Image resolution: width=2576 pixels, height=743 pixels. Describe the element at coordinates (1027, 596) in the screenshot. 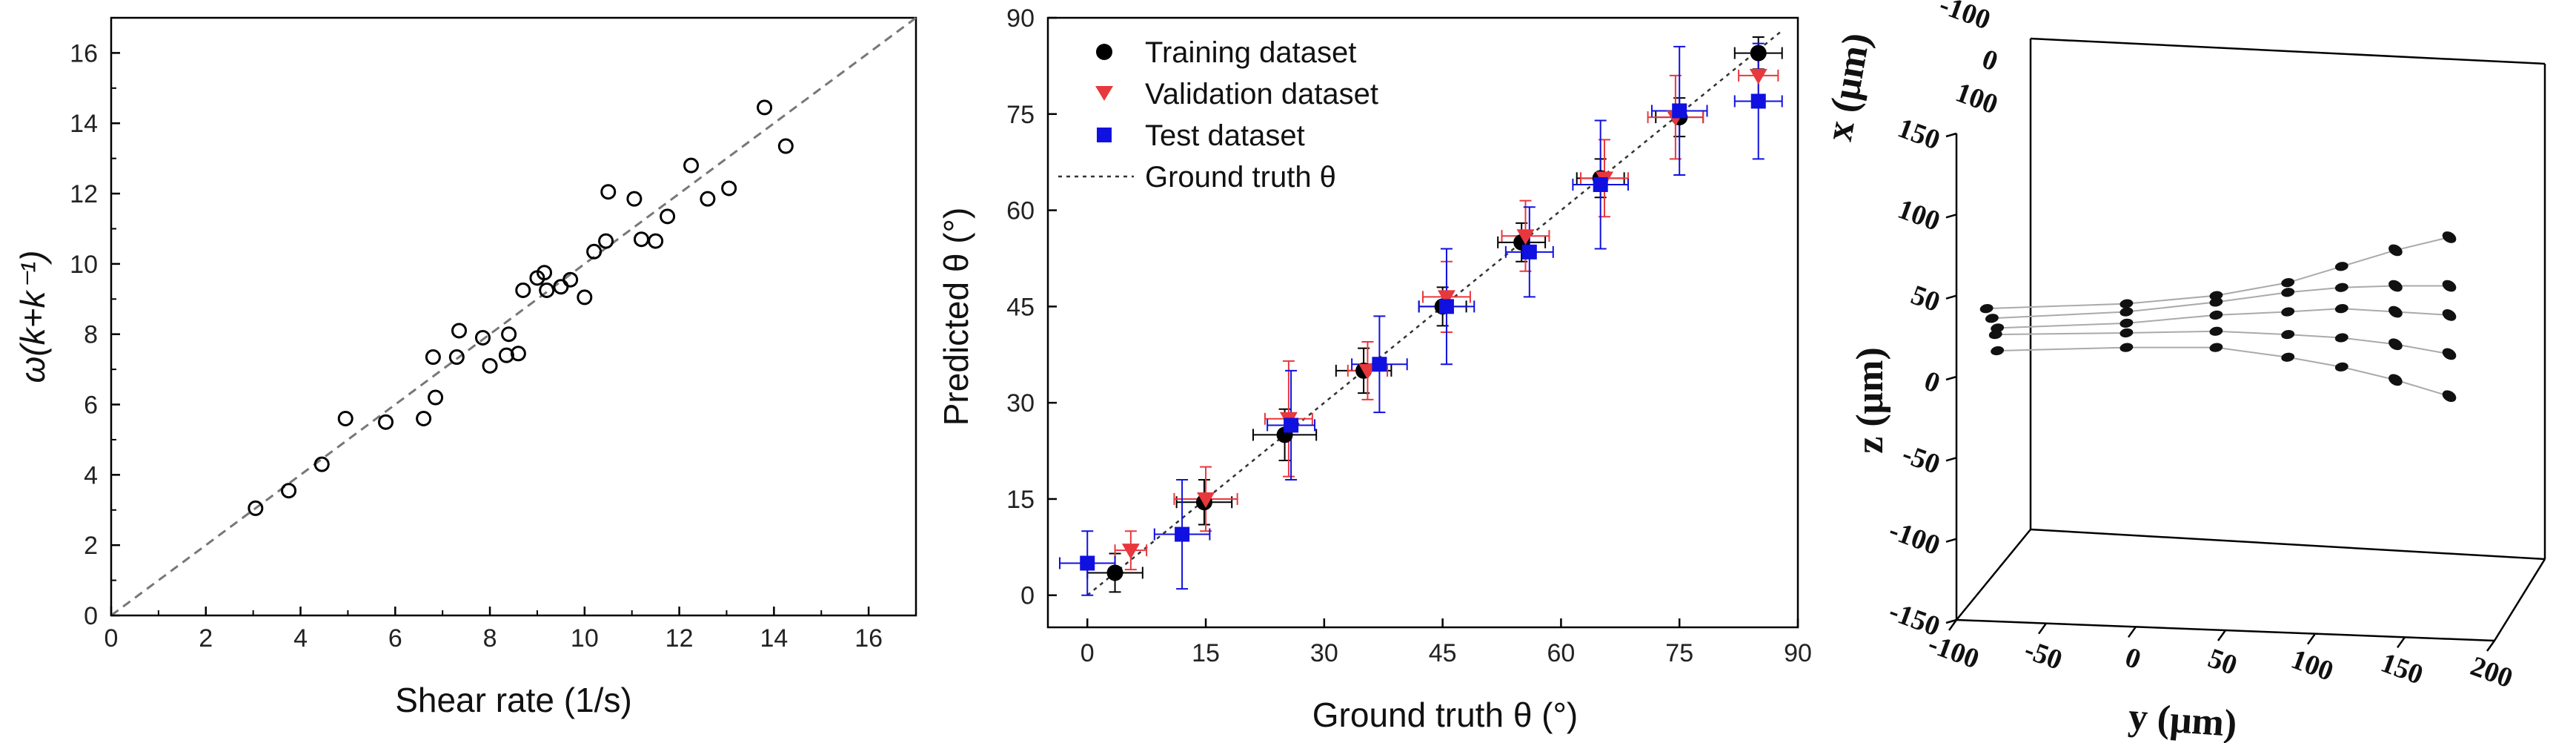

I see `p2-y-tick-label: 0` at that location.